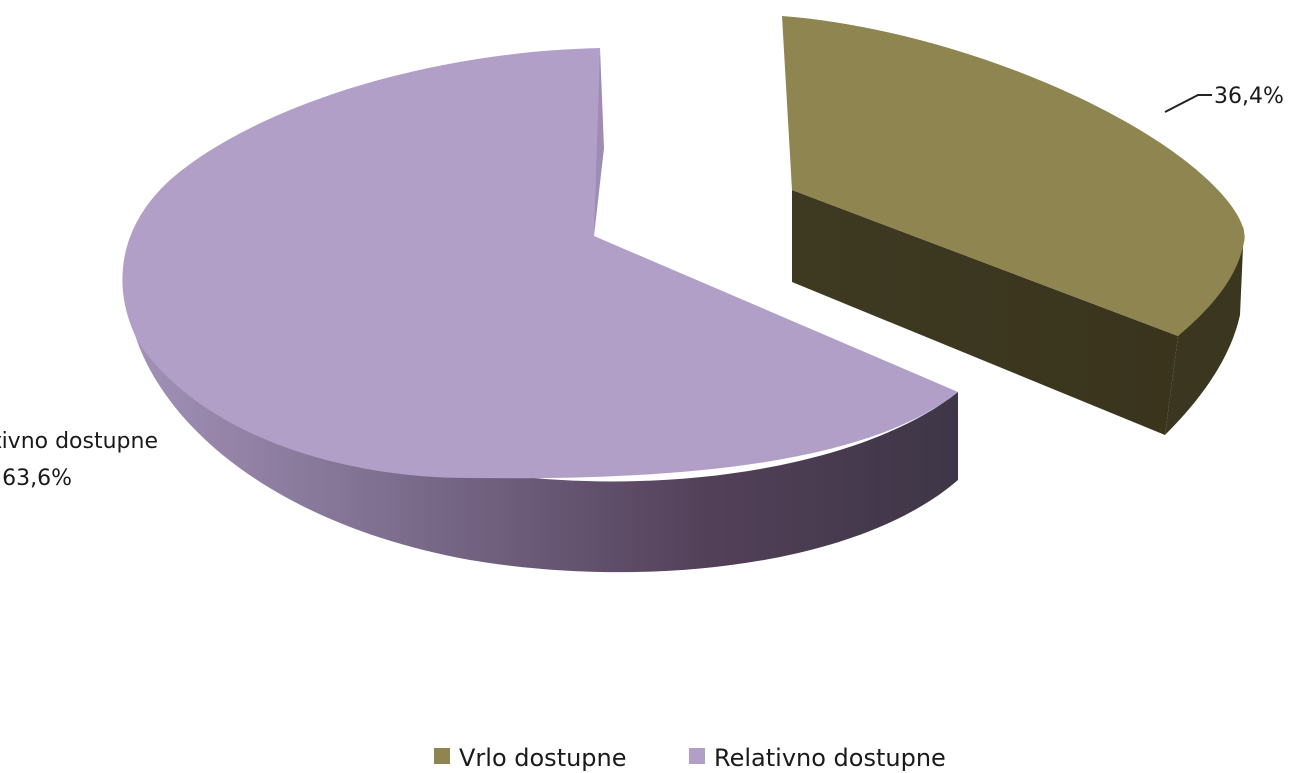 This screenshot has height=773, width=1302. I want to click on legend-label-relativno-dostupne: Relativno dostupne, so click(830, 758).